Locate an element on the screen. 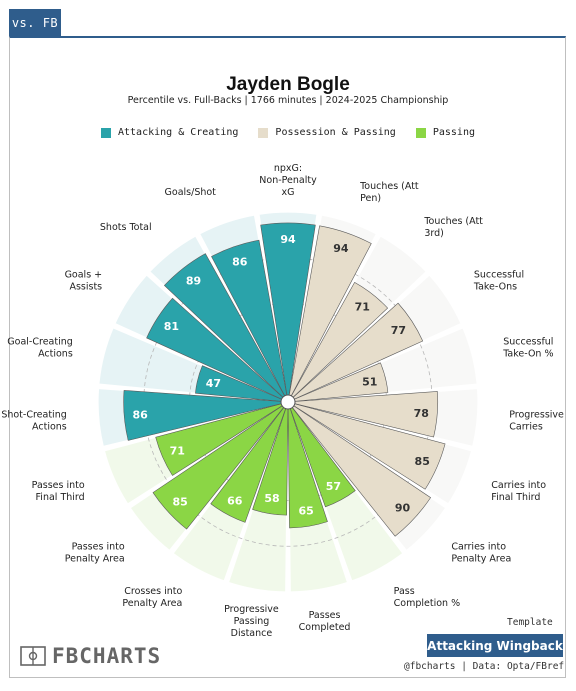 Image resolution: width=576 pixels, height=691 pixels. comparison-tab: vs. FB is located at coordinates (35, 22).